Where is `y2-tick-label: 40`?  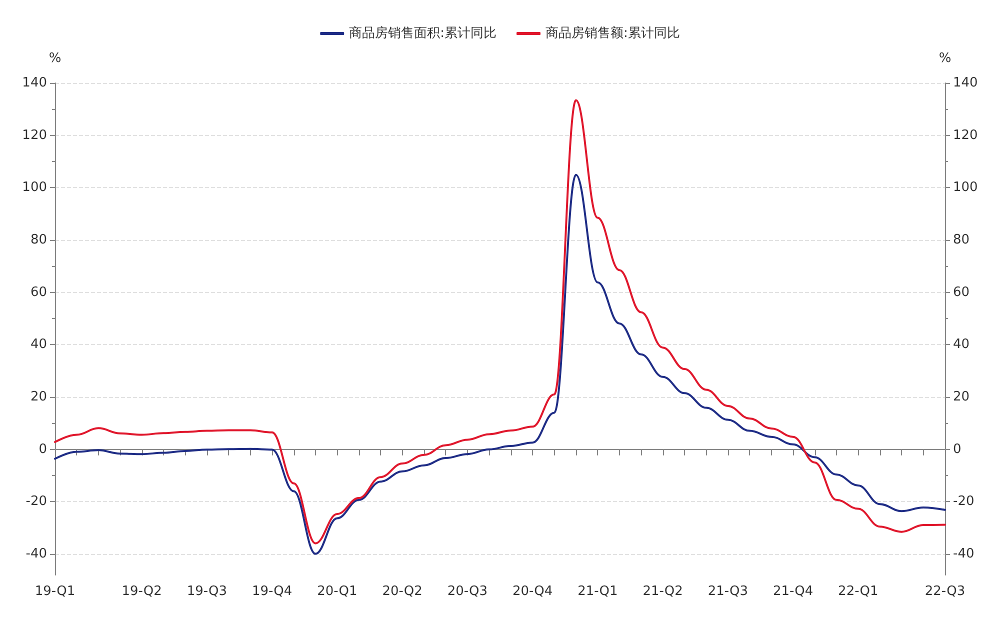 y2-tick-label: 40 is located at coordinates (961, 344).